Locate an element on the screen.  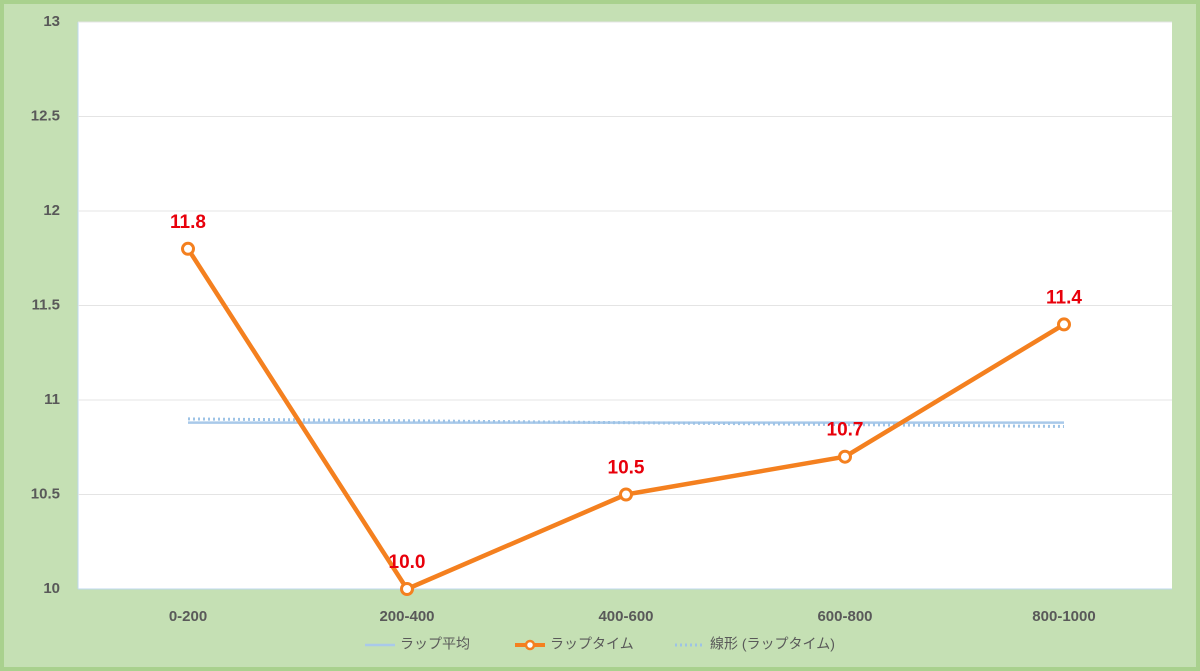
y-tick-label: 12.5 is located at coordinates (45, 115).